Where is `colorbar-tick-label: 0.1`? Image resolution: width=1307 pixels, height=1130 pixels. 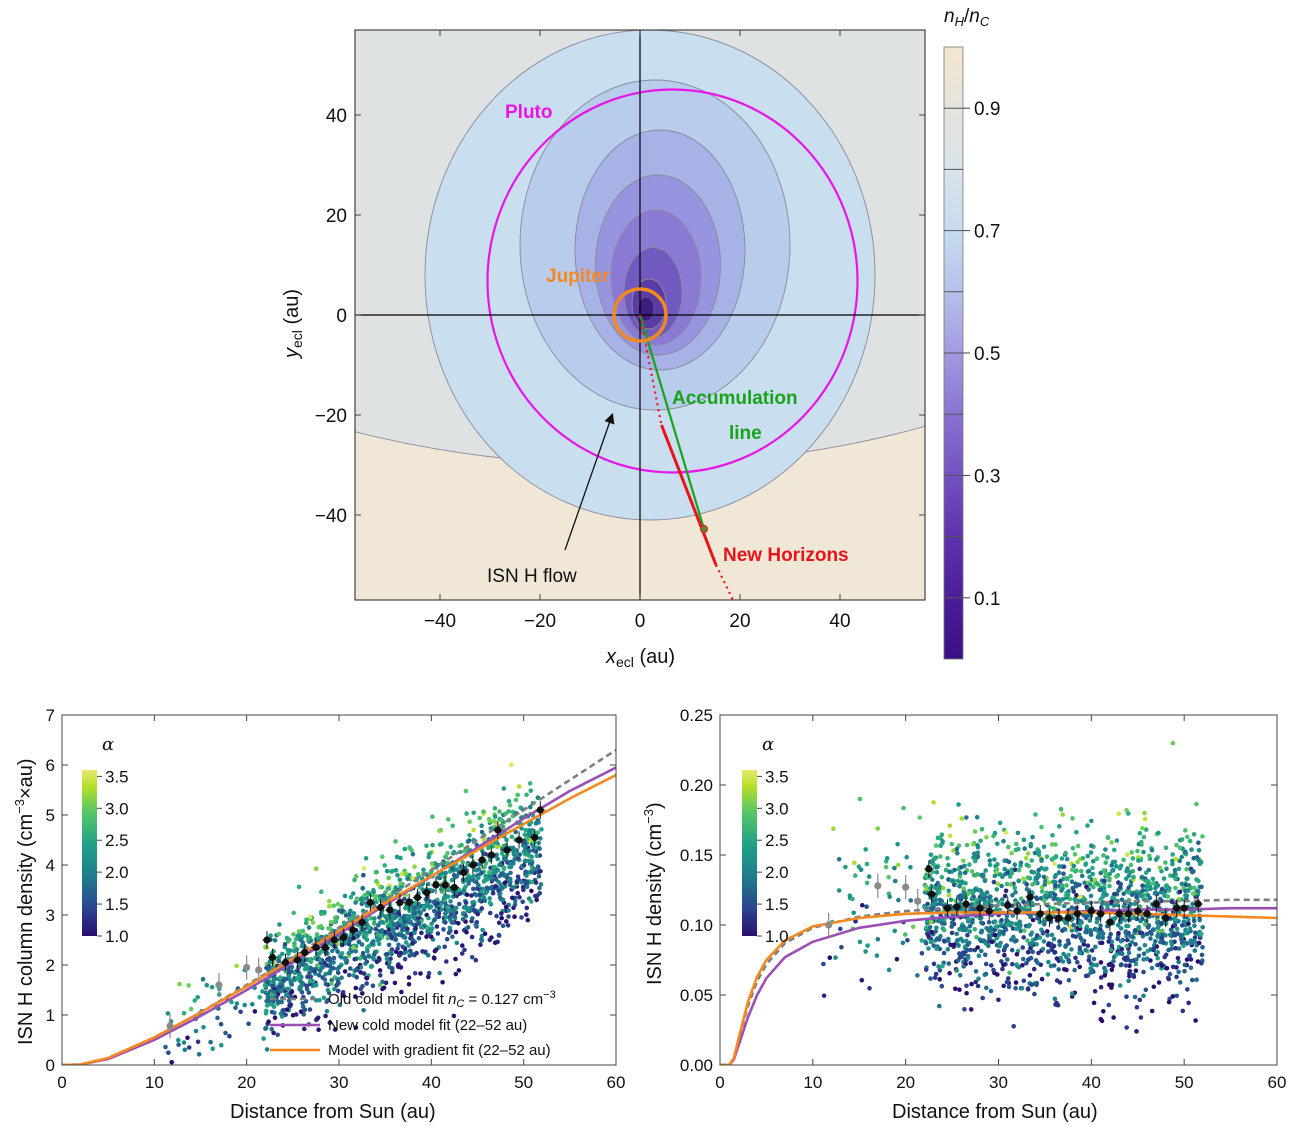 colorbar-tick-label: 0.1 is located at coordinates (987, 599).